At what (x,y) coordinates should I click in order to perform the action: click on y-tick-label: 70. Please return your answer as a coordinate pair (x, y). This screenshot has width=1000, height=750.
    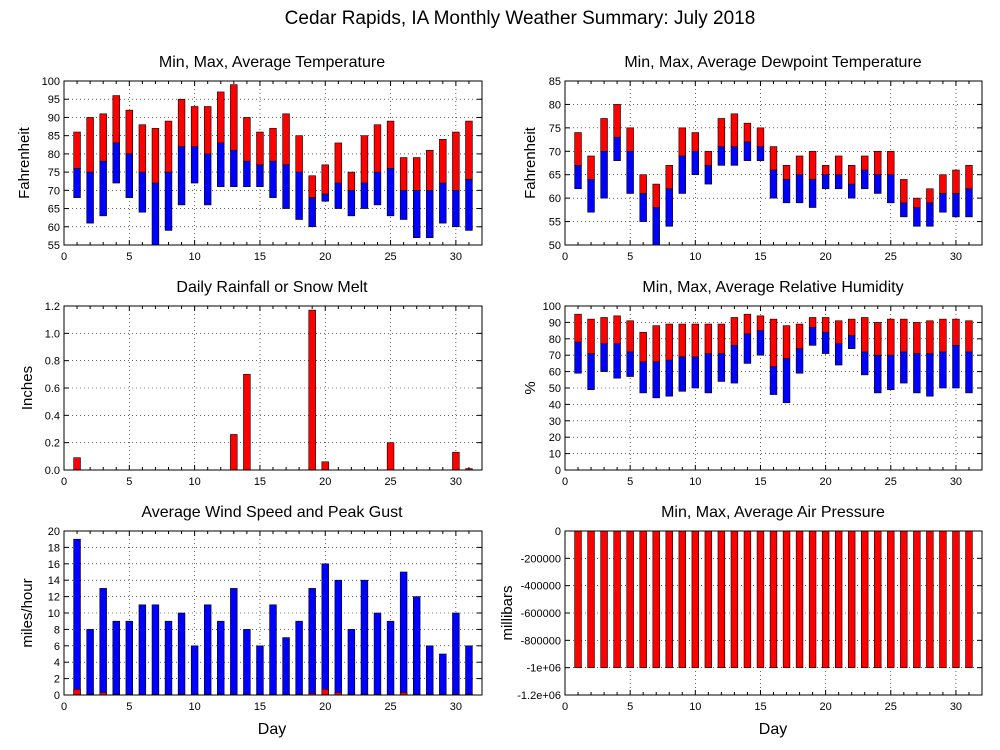
    Looking at the image, I should click on (555, 356).